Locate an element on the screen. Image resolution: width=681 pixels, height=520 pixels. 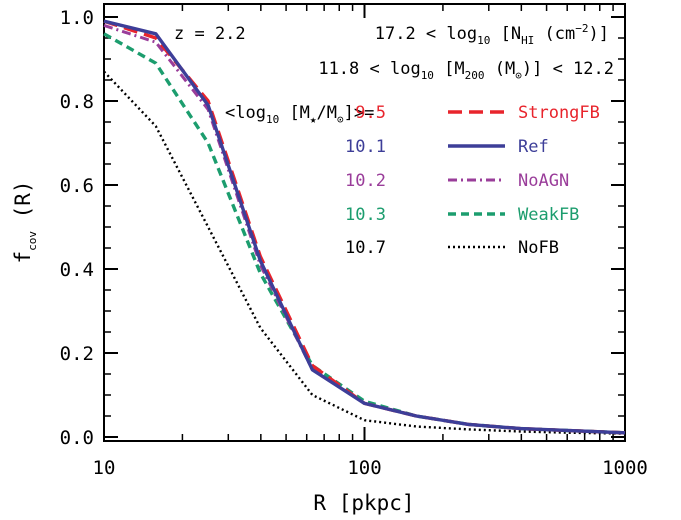
y-tick-label: 0.8 is located at coordinates (77, 102).